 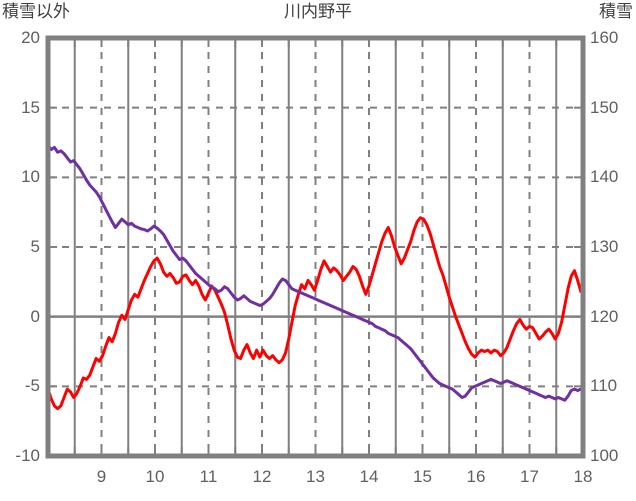 What do you see at coordinates (30, 107) in the screenshot?
I see `y-left-tick-label: 15` at bounding box center [30, 107].